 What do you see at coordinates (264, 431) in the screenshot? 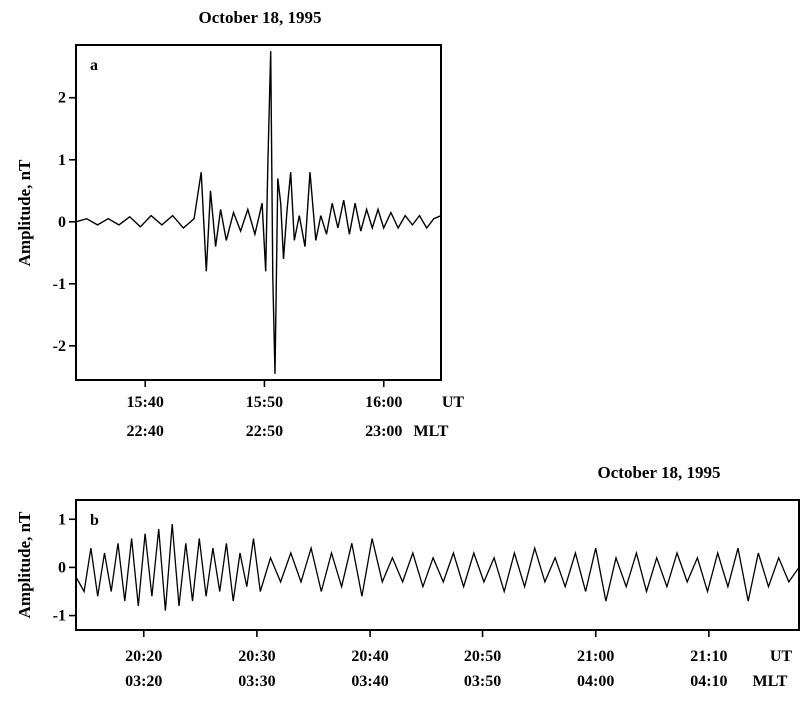
I see `x-tick-label-mlt: 22:50` at bounding box center [264, 431].